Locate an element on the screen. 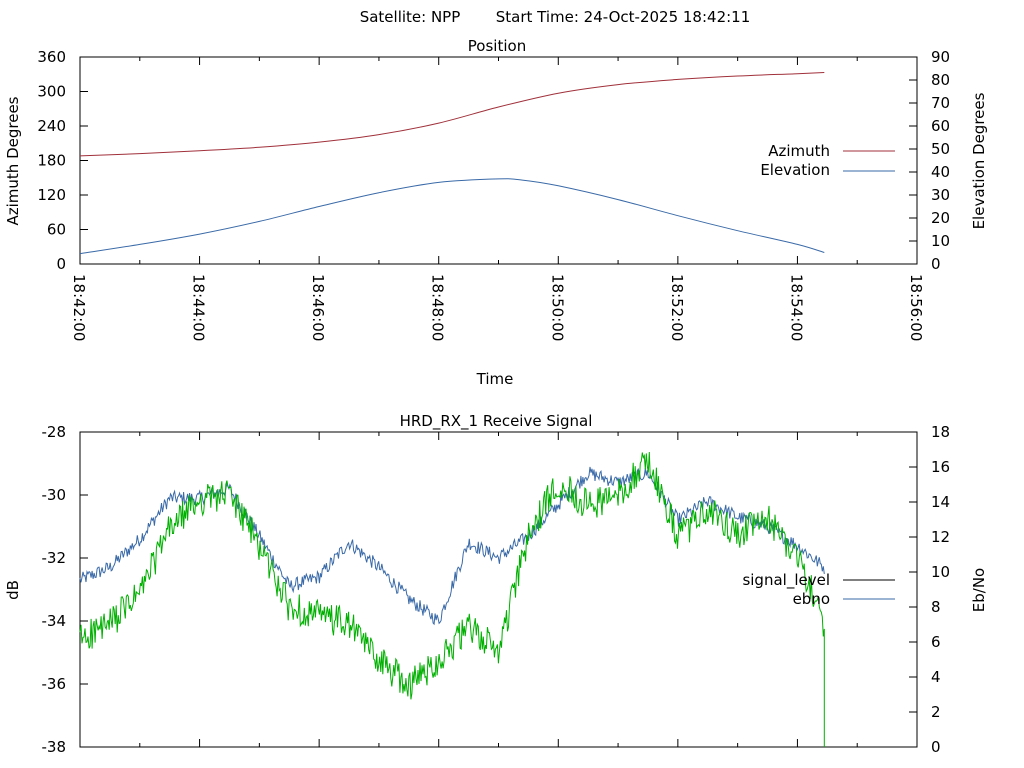 The height and width of the screenshot is (768, 1024). signal-y-axis-label: dB is located at coordinates (13, 590).